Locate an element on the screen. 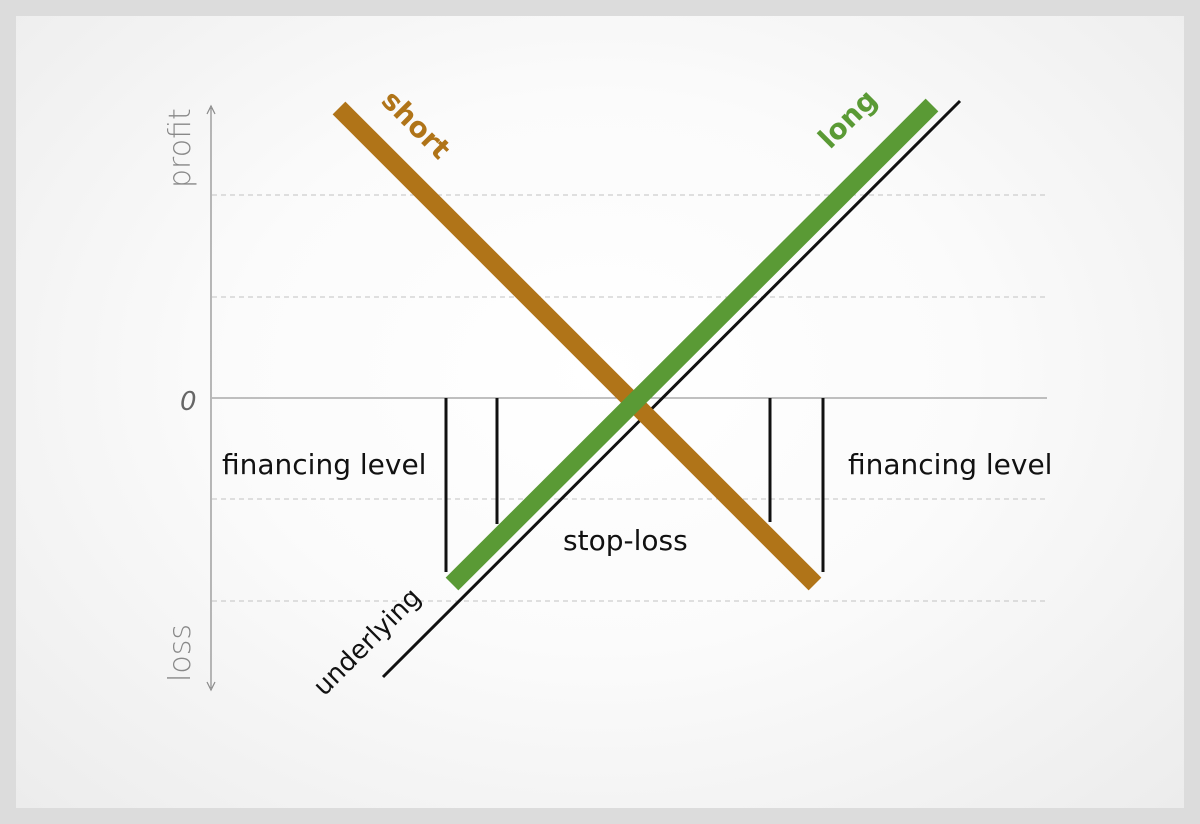 This screenshot has width=1200, height=824. long-label: long is located at coordinates (848, 119).